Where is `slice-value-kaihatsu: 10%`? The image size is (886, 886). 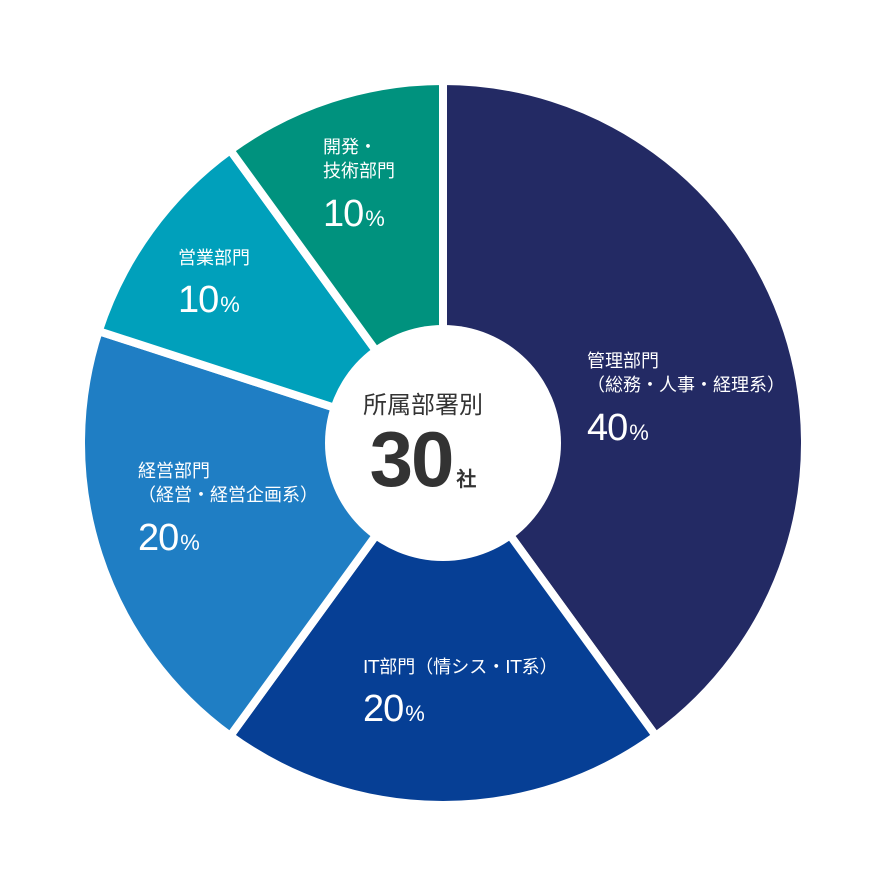 slice-value-kaihatsu: 10% is located at coordinates (354, 213).